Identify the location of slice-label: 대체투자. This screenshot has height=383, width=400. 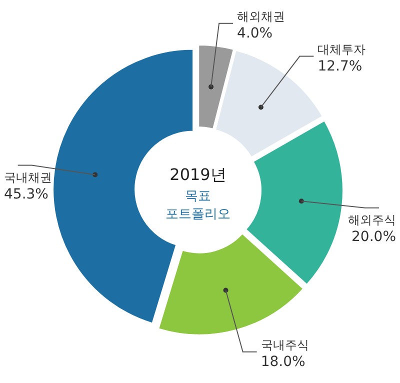
(342, 49).